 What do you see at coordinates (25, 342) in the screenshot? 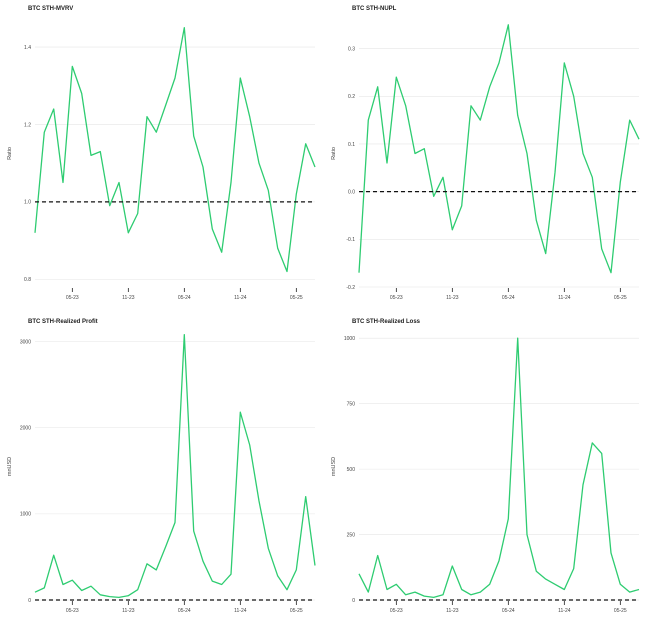
I see `y-tick-label: 3000` at bounding box center [25, 342].